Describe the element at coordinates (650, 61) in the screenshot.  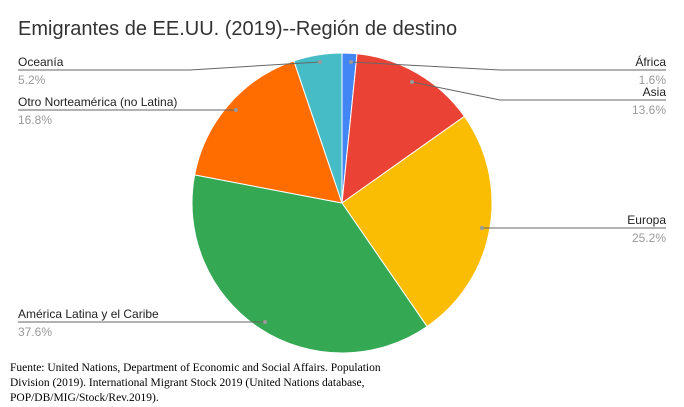
I see `slice-label-0: África` at that location.